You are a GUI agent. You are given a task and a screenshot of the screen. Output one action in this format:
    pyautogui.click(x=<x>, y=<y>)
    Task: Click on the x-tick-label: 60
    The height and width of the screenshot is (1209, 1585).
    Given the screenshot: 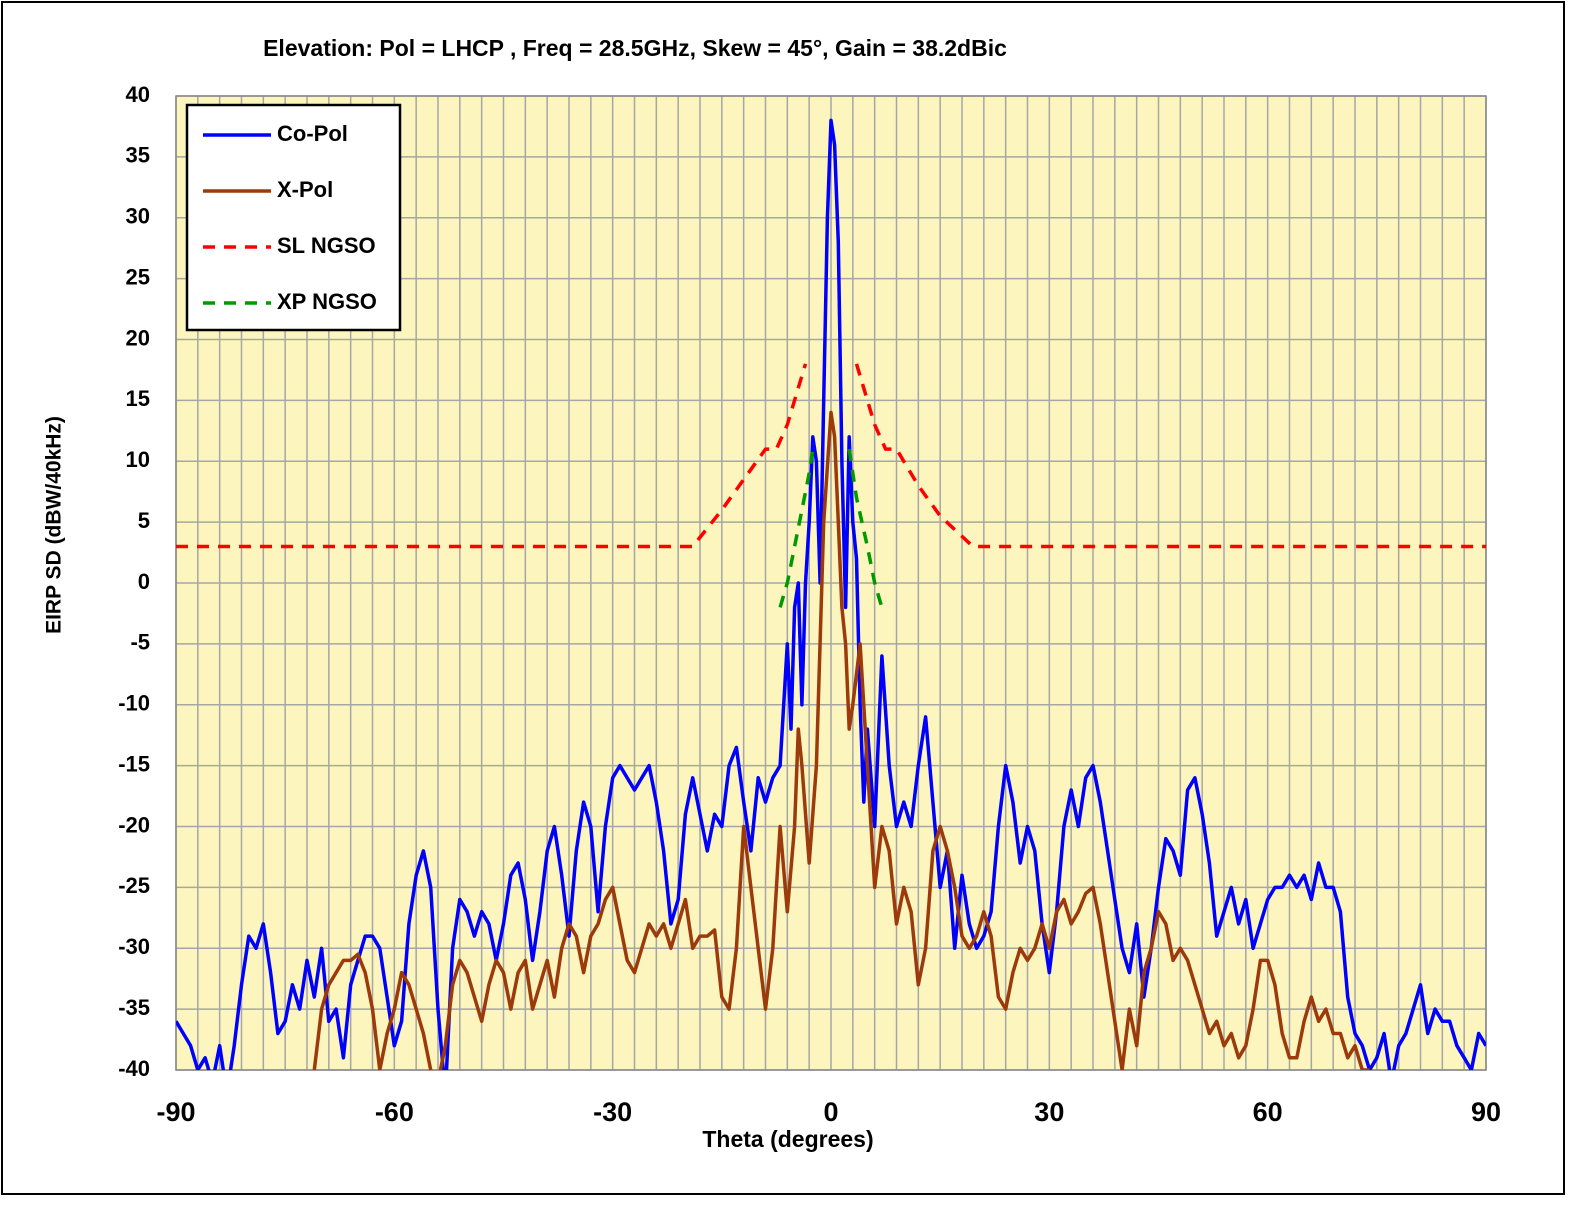 What is the action you would take?
    pyautogui.click(x=1268, y=1112)
    